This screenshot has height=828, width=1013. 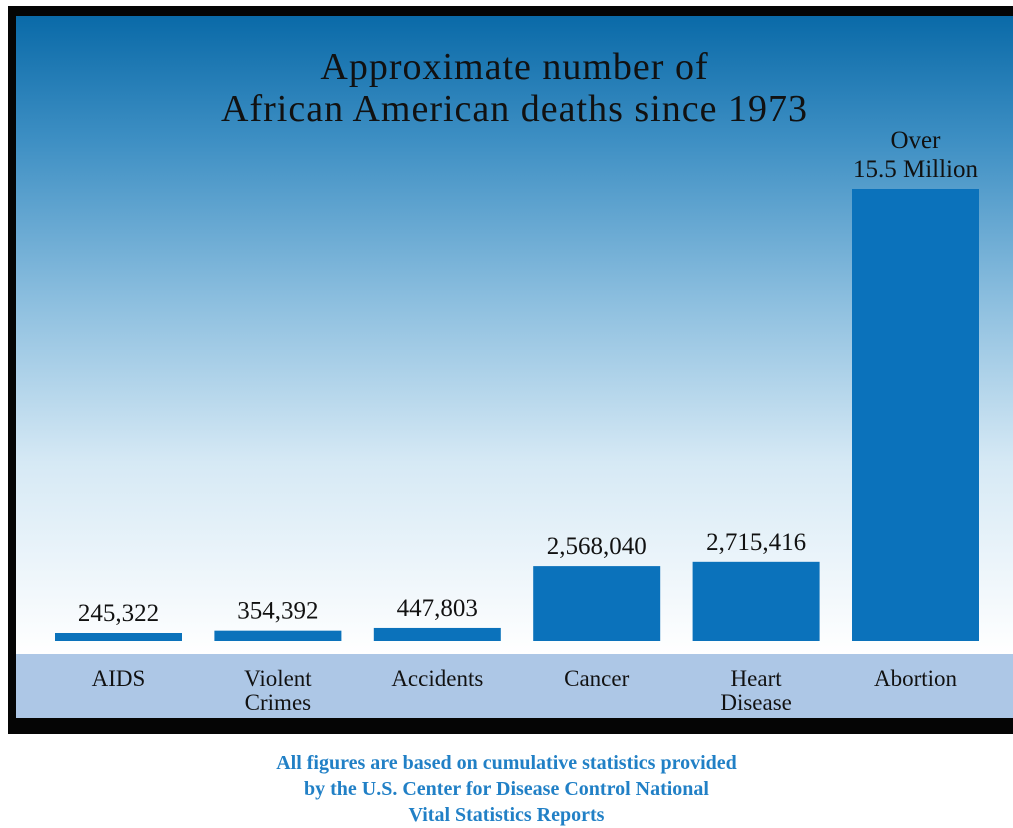 I want to click on category-band, so click(x=514, y=686).